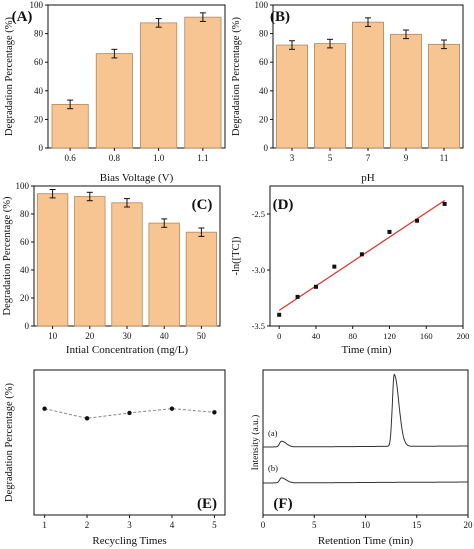  Describe the element at coordinates (406, 158) in the screenshot. I see `x-tick-label: 9` at that location.